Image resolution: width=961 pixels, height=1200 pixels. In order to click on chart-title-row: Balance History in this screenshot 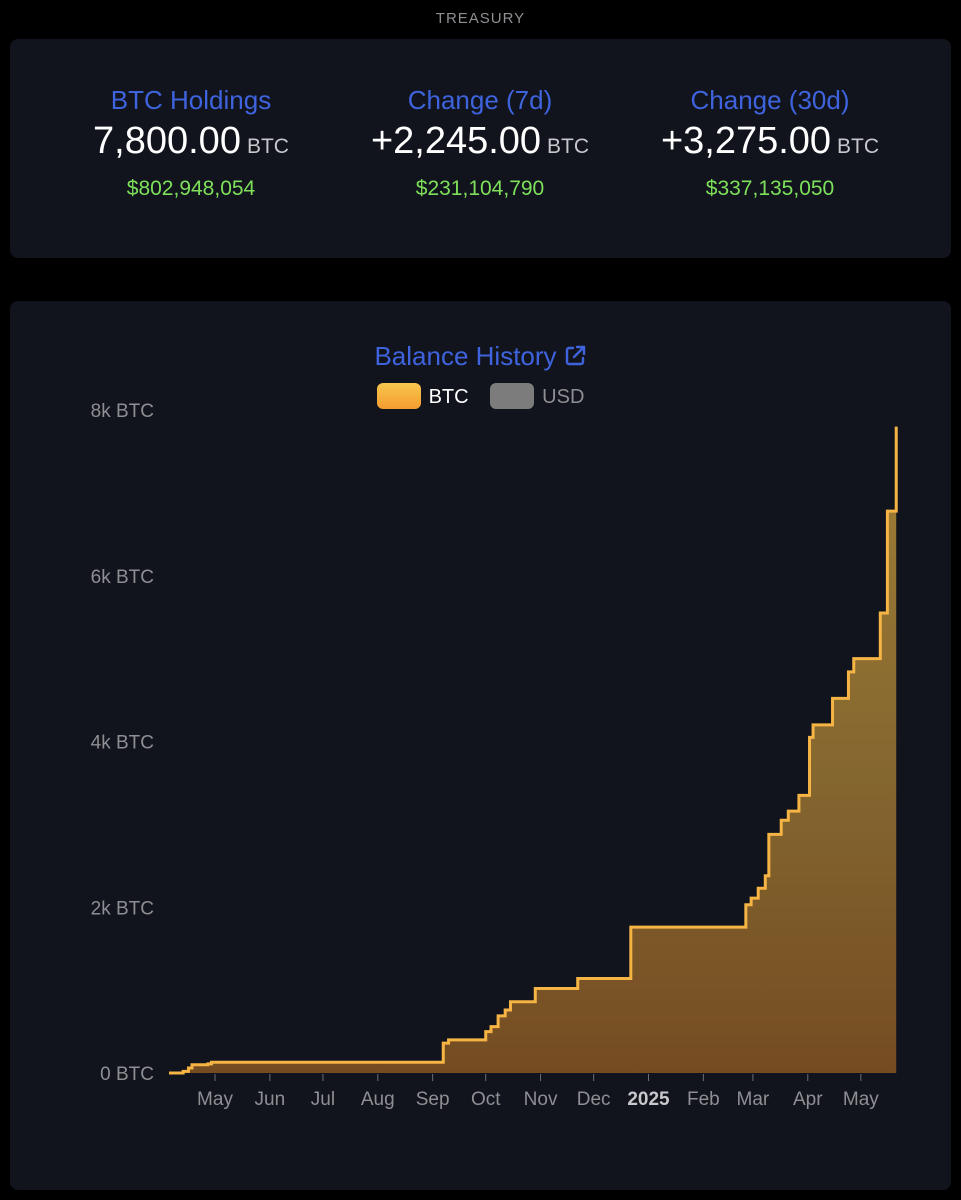, I will do `click(480, 360)`.